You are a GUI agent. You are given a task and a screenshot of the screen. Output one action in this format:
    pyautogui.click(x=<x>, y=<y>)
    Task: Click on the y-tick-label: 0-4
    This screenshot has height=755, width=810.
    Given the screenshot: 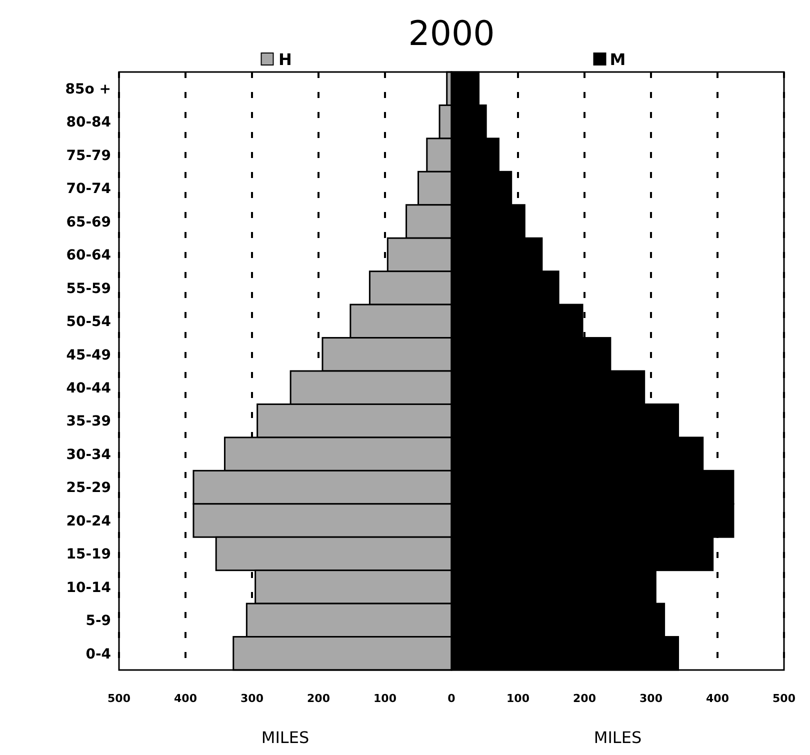 What is the action you would take?
    pyautogui.click(x=99, y=654)
    